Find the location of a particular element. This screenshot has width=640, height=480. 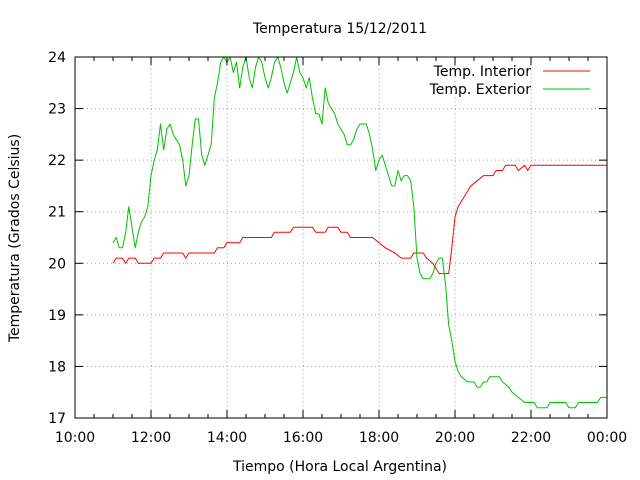

legend-label-1: Temp. Exterior is located at coordinates (480, 90).